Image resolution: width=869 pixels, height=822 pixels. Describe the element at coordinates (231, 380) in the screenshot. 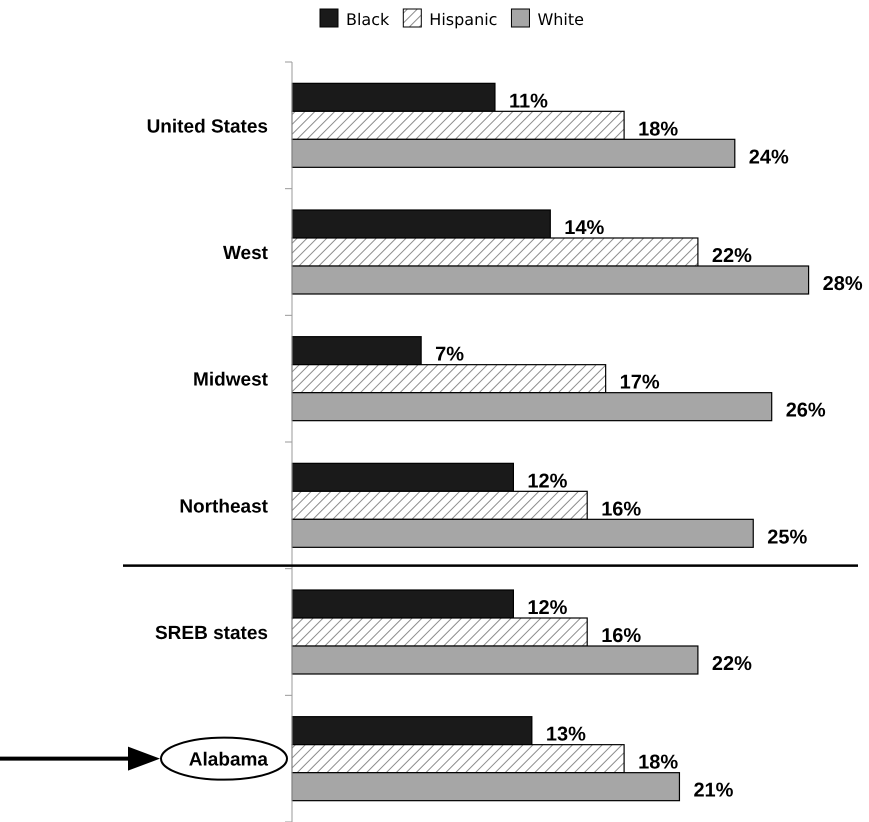

I see `y-tick-label: Midwest` at that location.